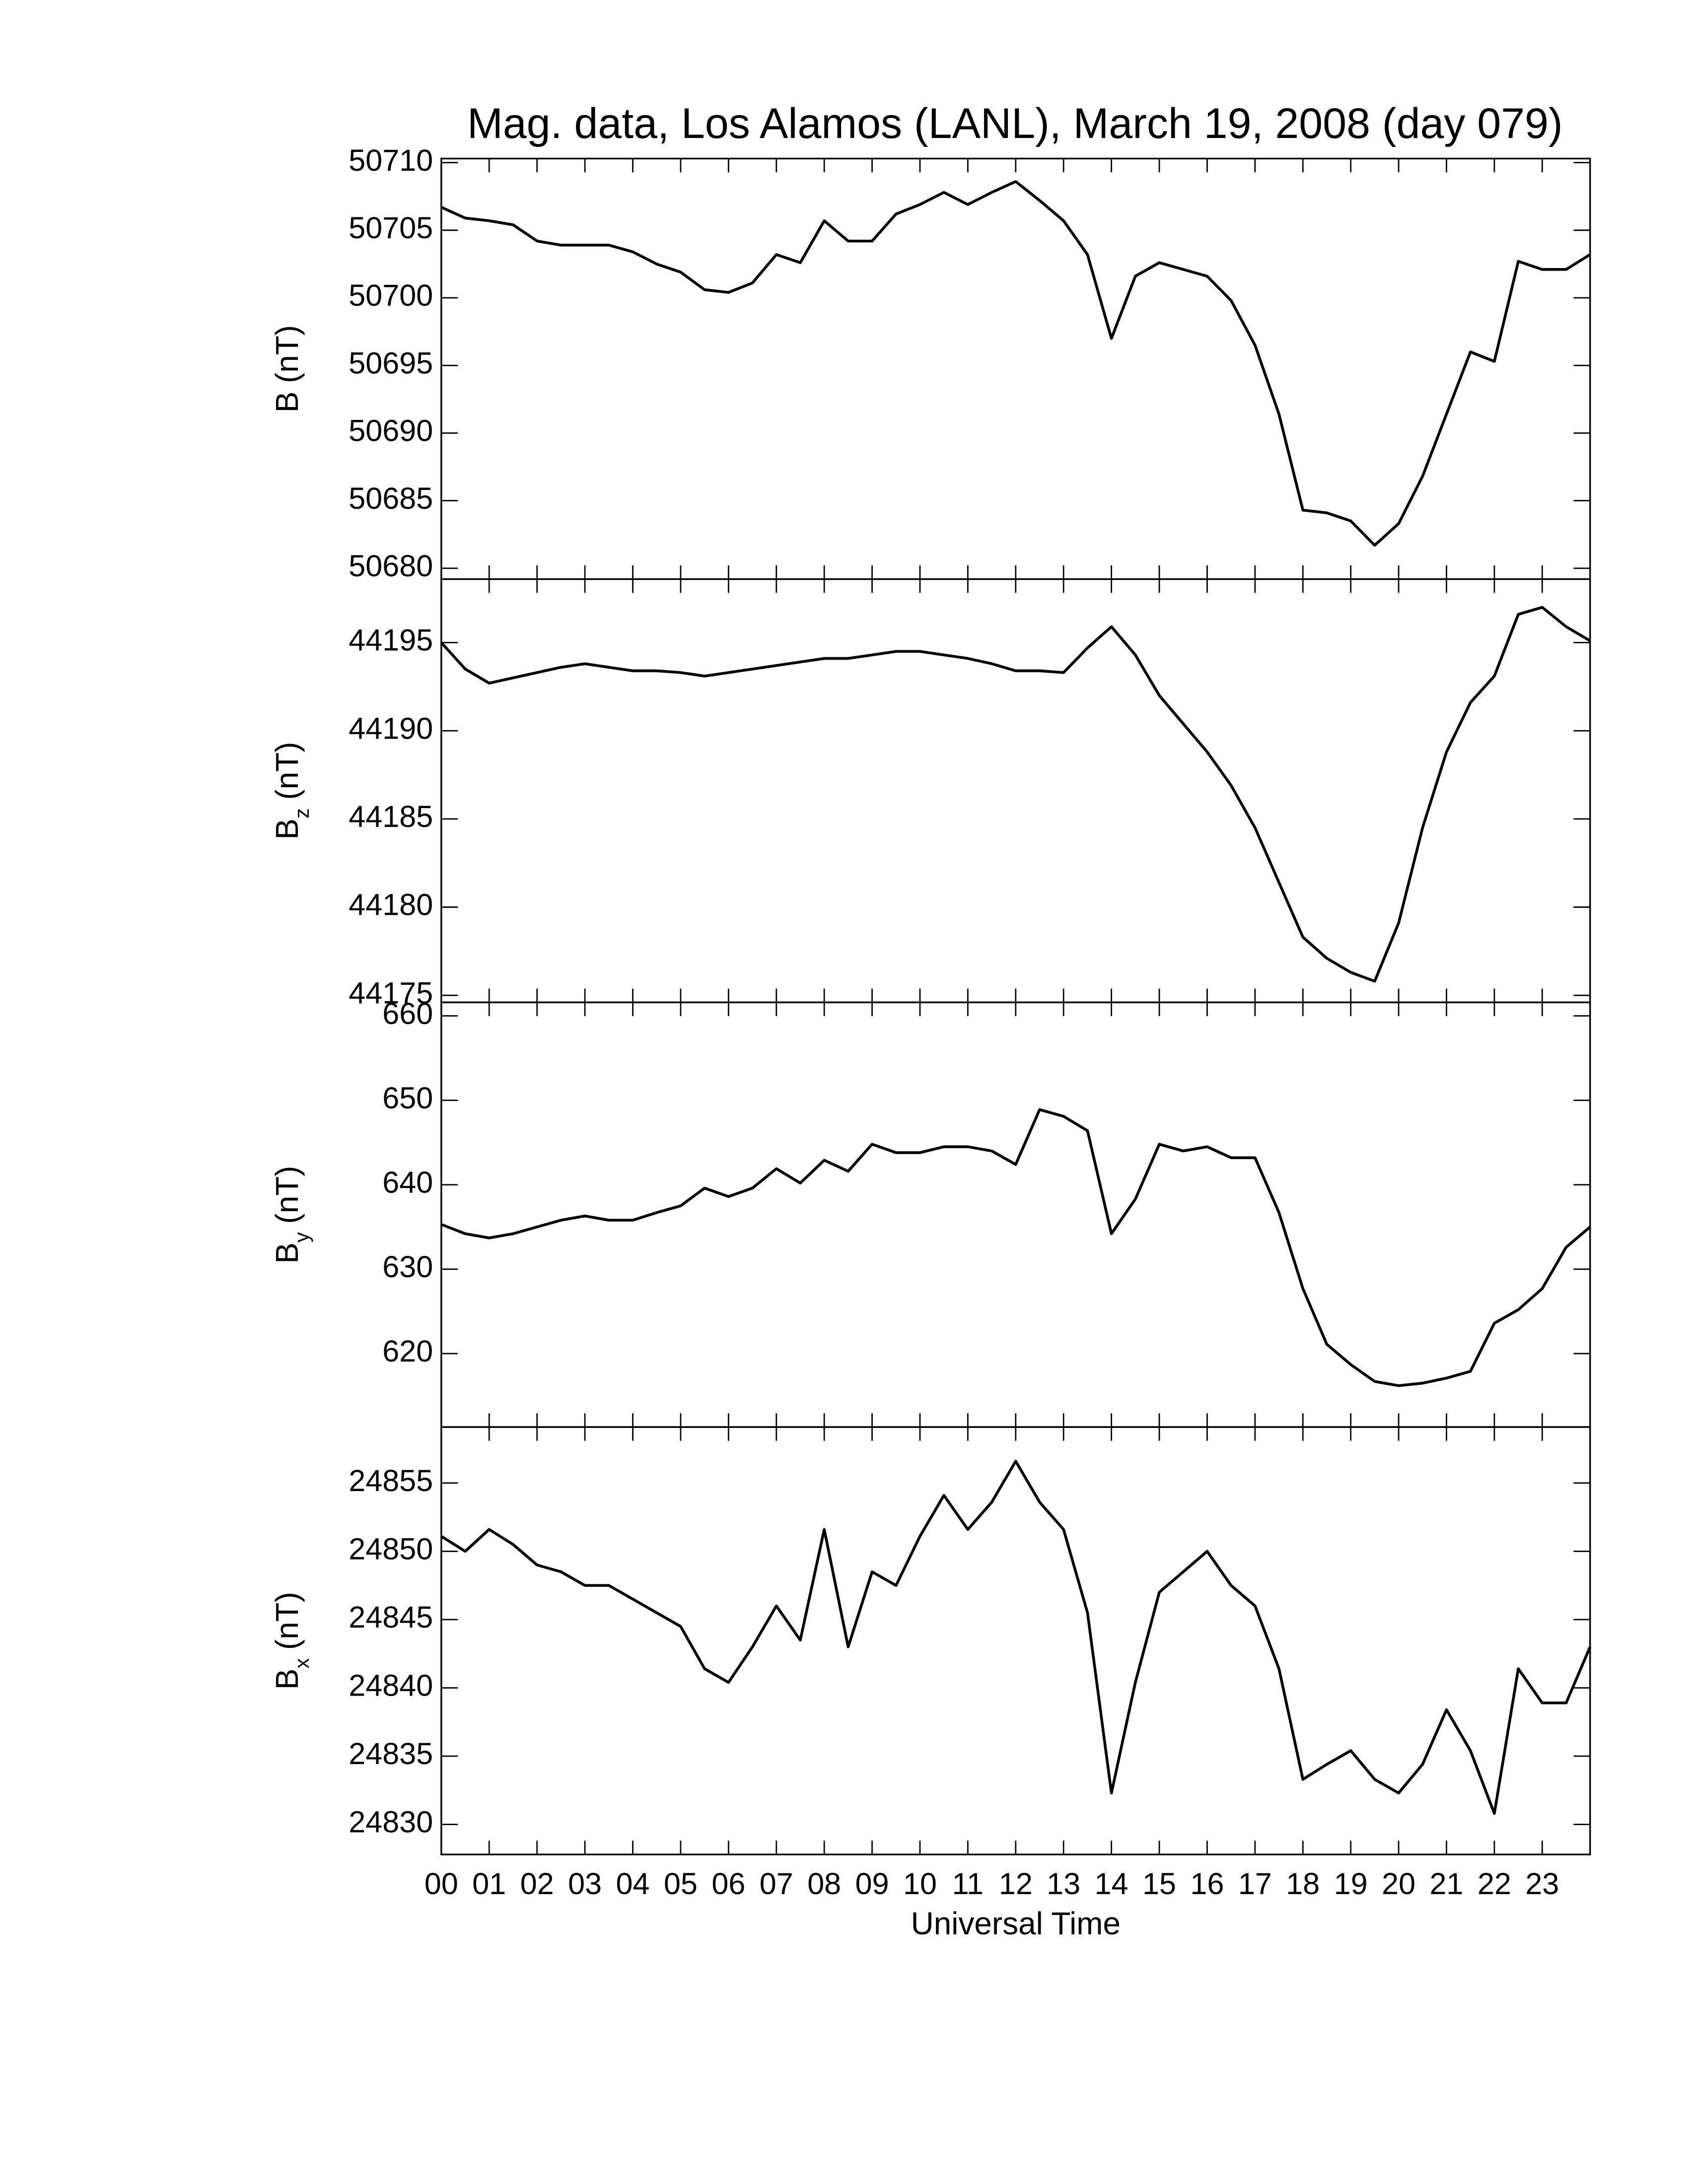 Image resolution: width=1688 pixels, height=2184 pixels. Describe the element at coordinates (728, 1884) in the screenshot. I see `x-tick-label: 06` at that location.